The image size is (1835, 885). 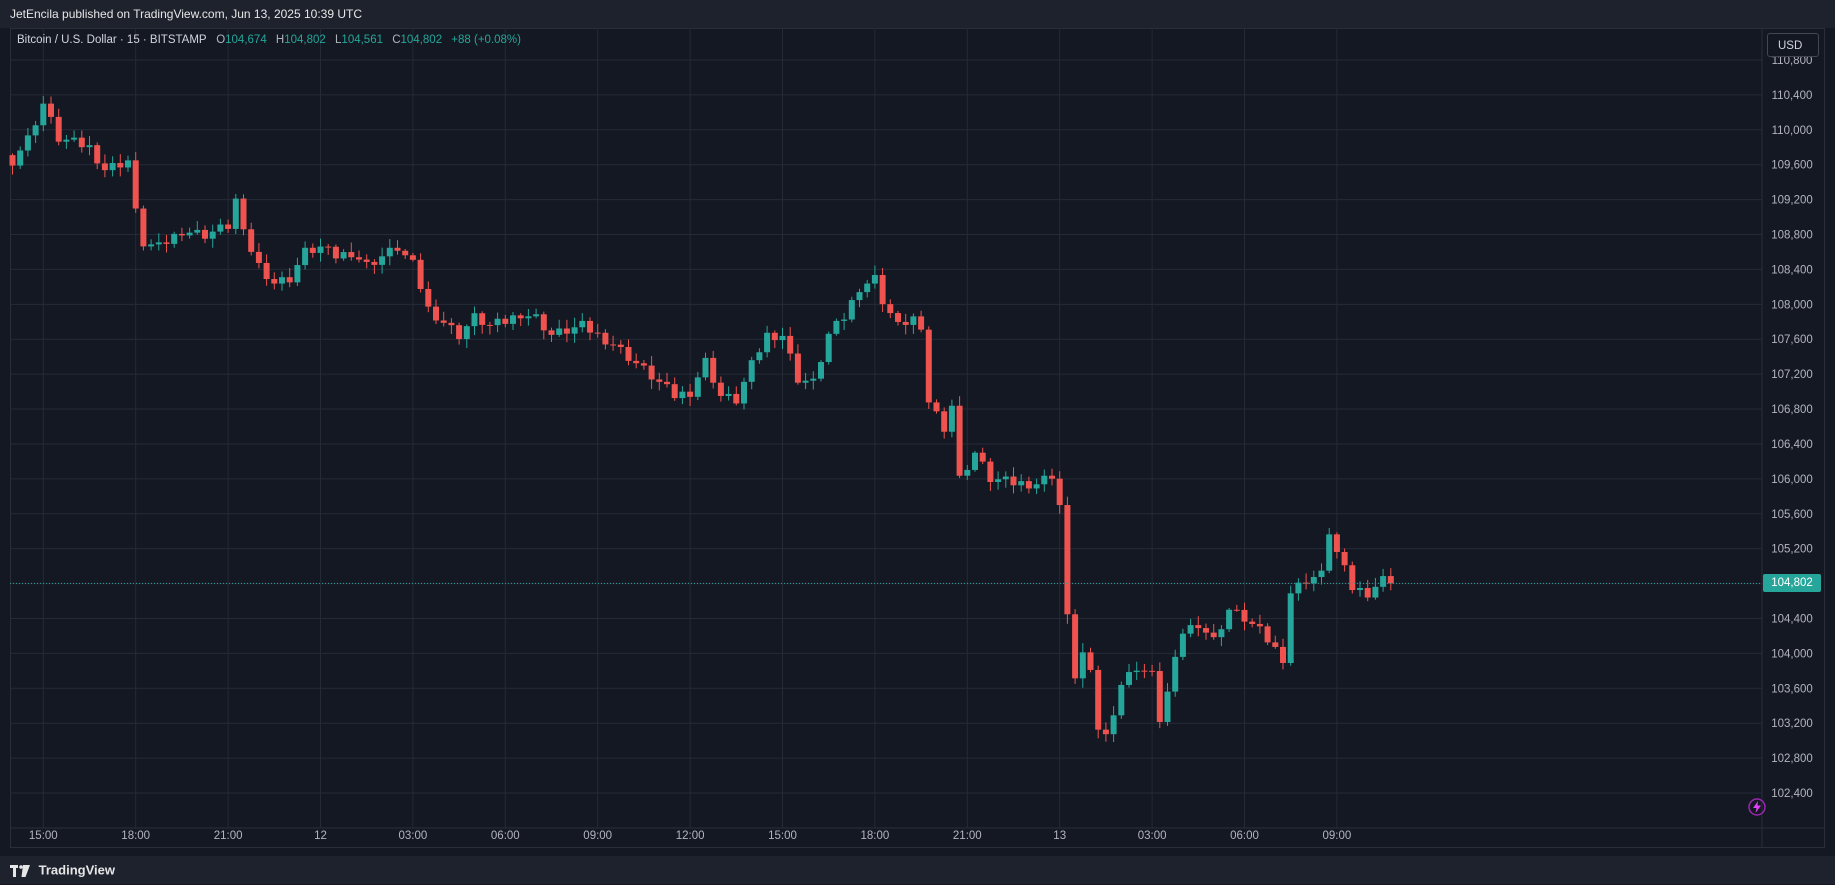 I want to click on time-tick-label: 15:00, so click(x=43, y=836).